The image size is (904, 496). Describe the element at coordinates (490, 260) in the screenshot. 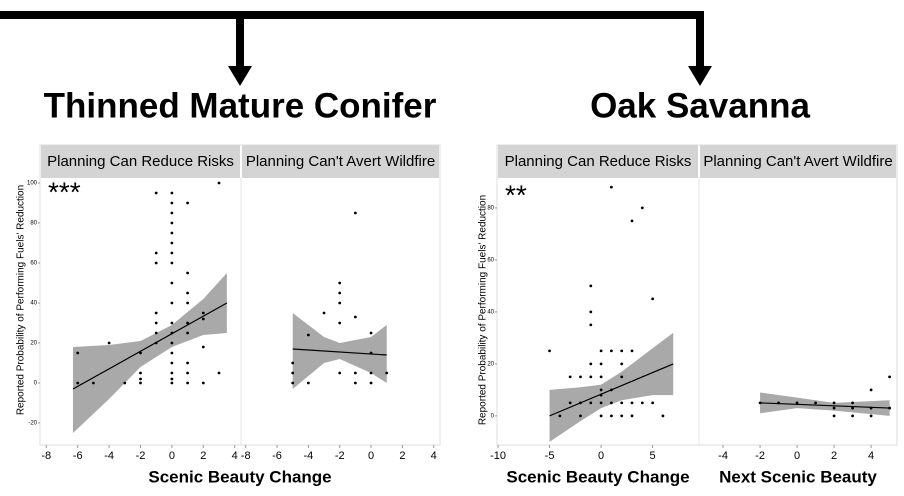

I see `y-tick-label: 60` at that location.